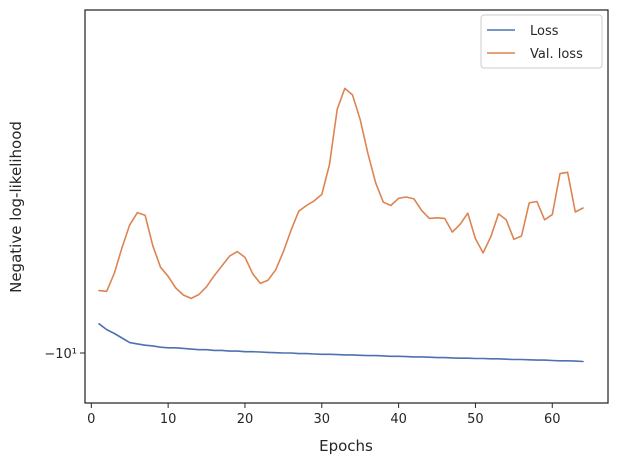  What do you see at coordinates (552, 419) in the screenshot?
I see `x-tick-label: 60` at bounding box center [552, 419].